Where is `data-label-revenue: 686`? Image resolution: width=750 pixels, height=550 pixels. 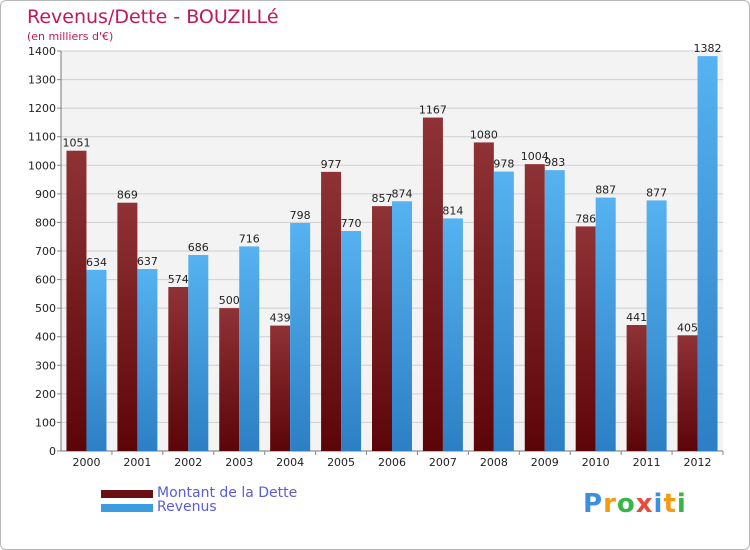
data-label-revenue: 686 is located at coordinates (198, 247).